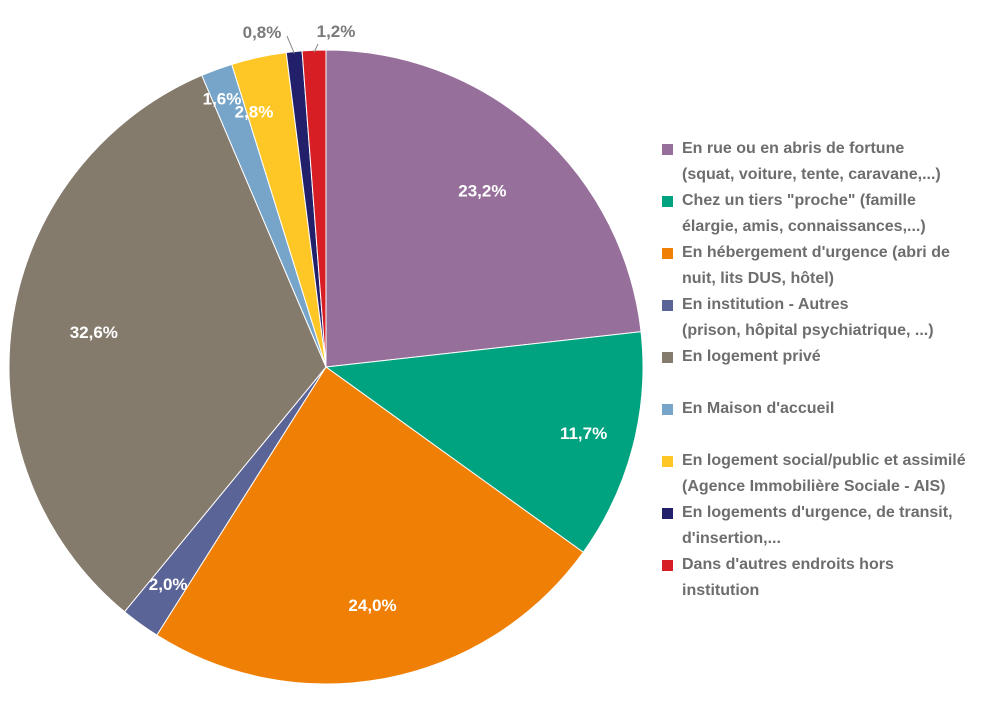 This screenshot has height=704, width=1000. I want to click on slice-label-2: 11,7%, so click(583, 433).